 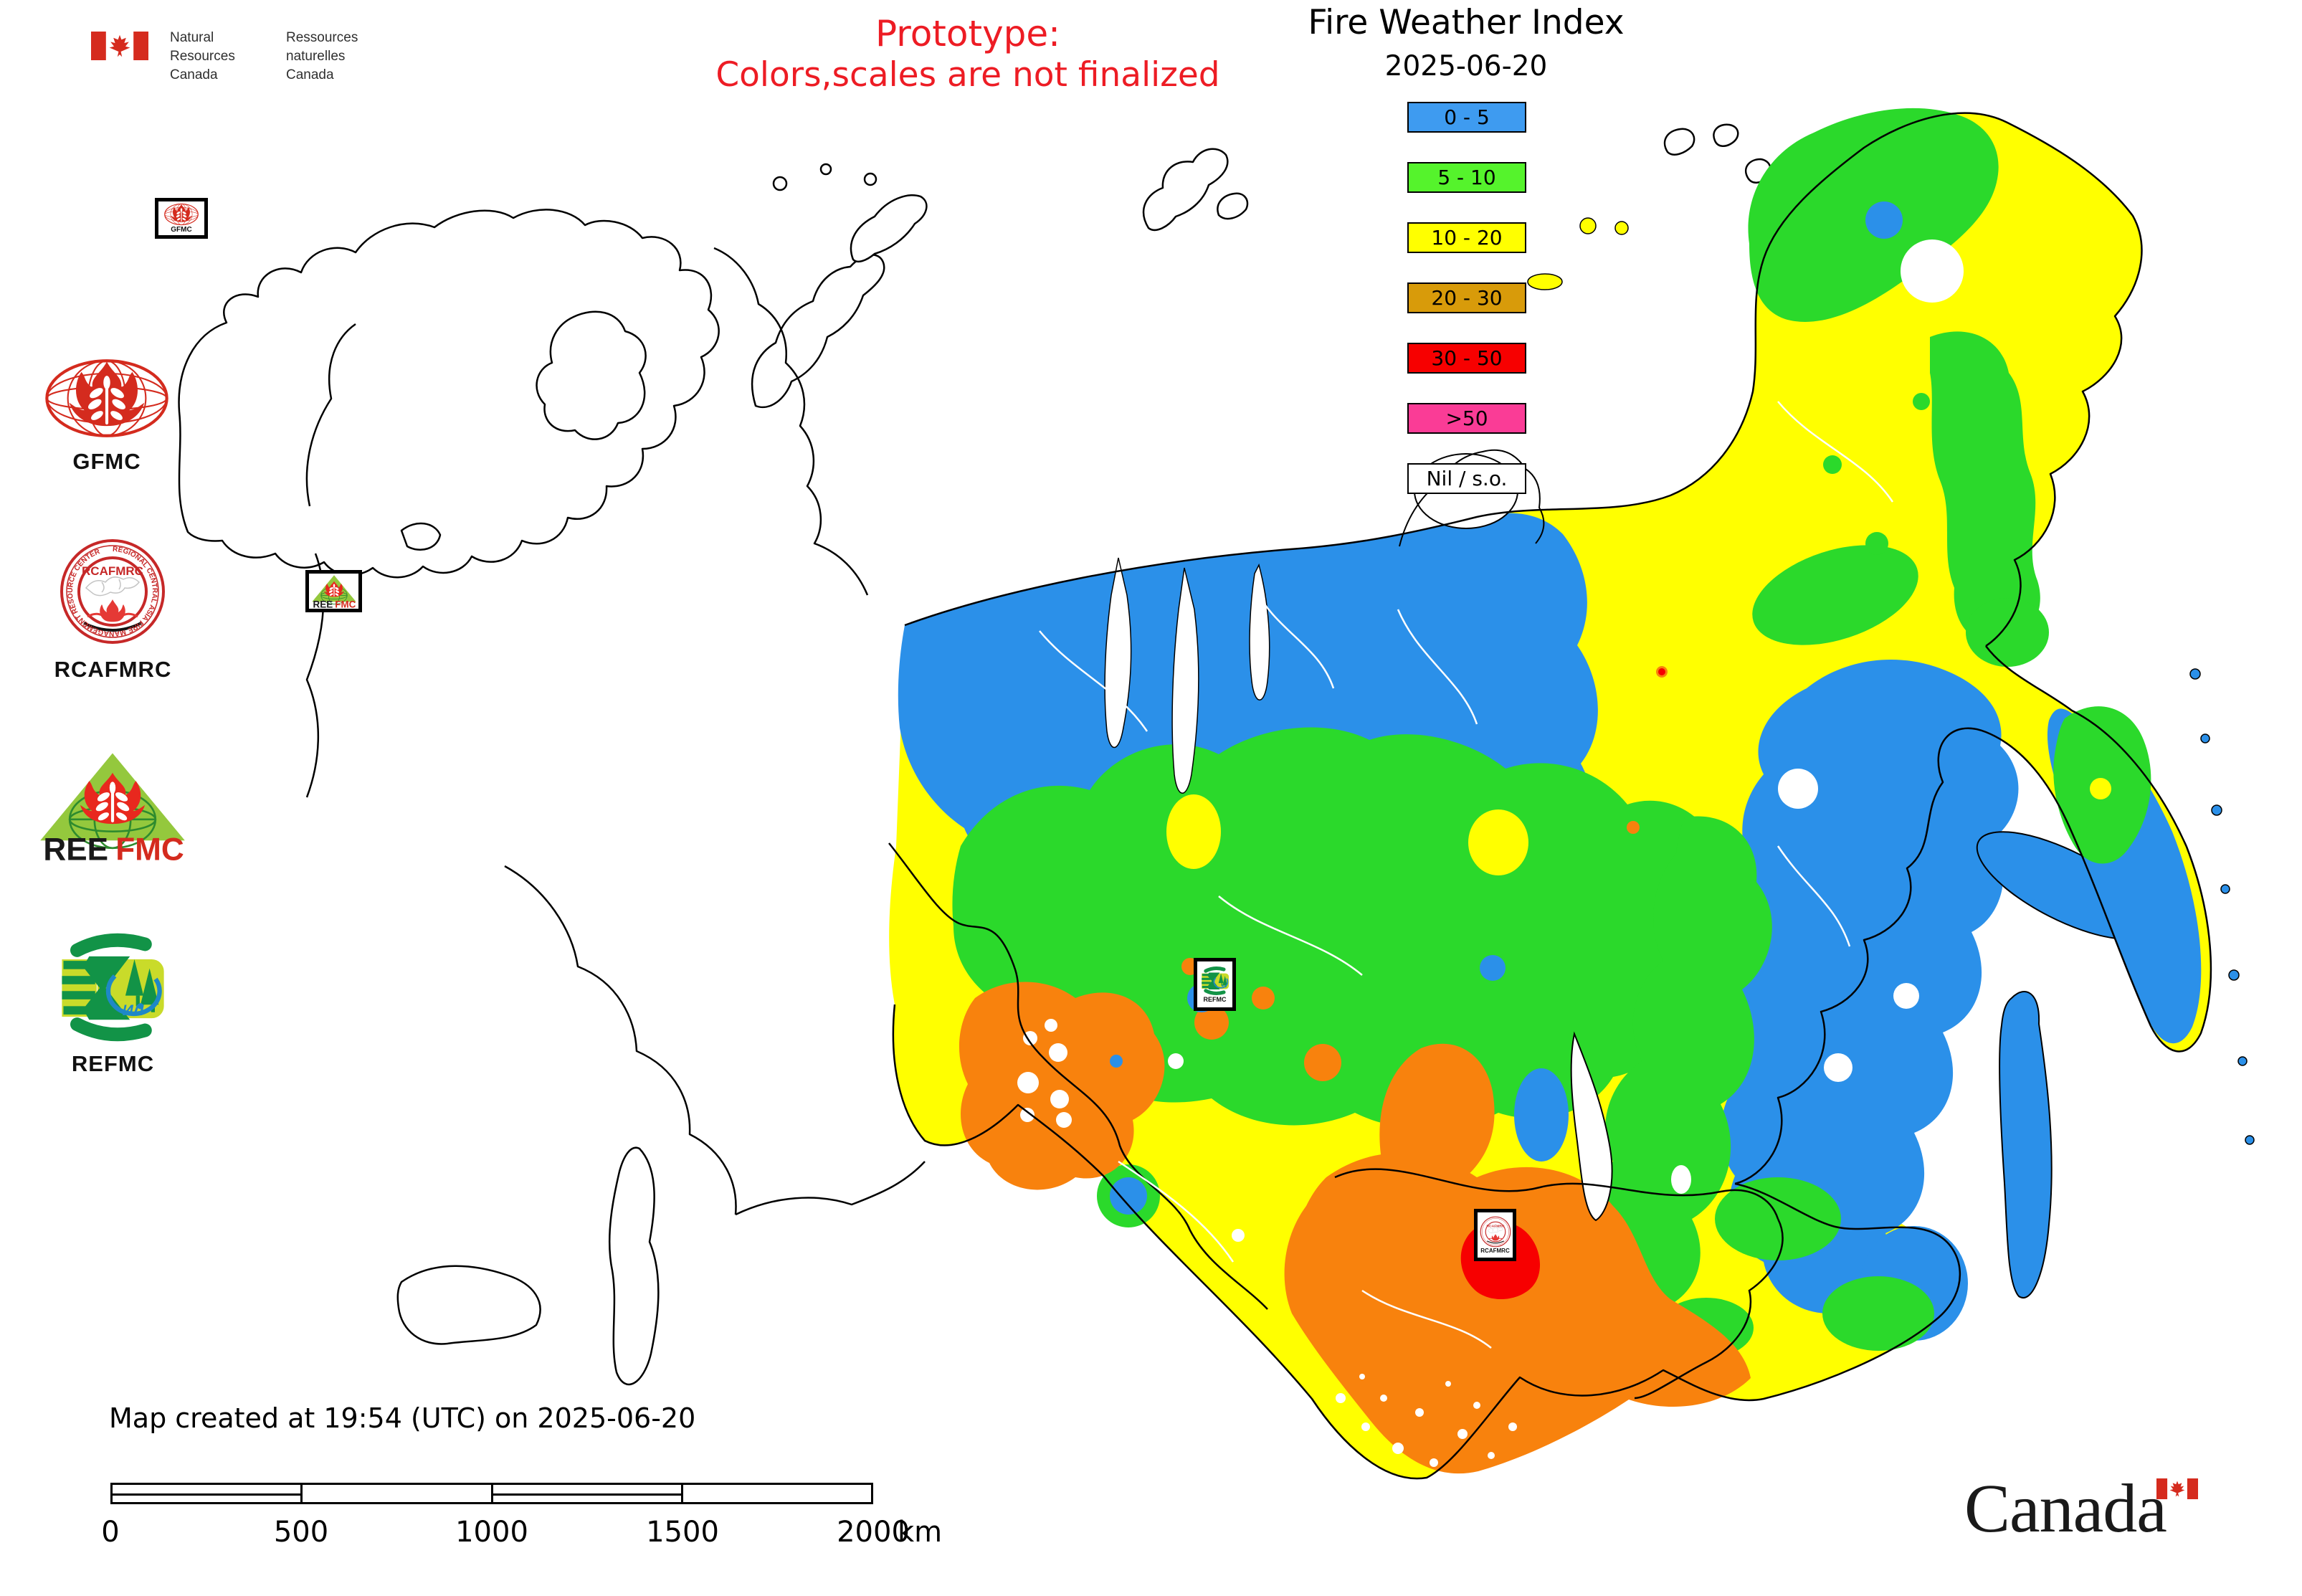 I want to click on legend-swatch-5-10: 5 - 10, so click(x=1467, y=177).